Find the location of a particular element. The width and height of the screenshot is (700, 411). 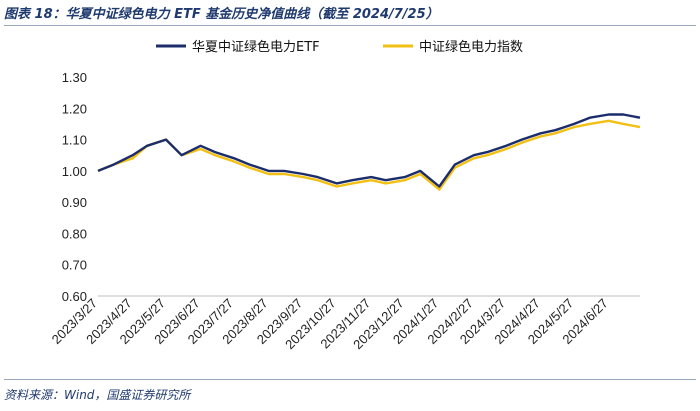

y-tick-label: 0.70 is located at coordinates (74, 265).